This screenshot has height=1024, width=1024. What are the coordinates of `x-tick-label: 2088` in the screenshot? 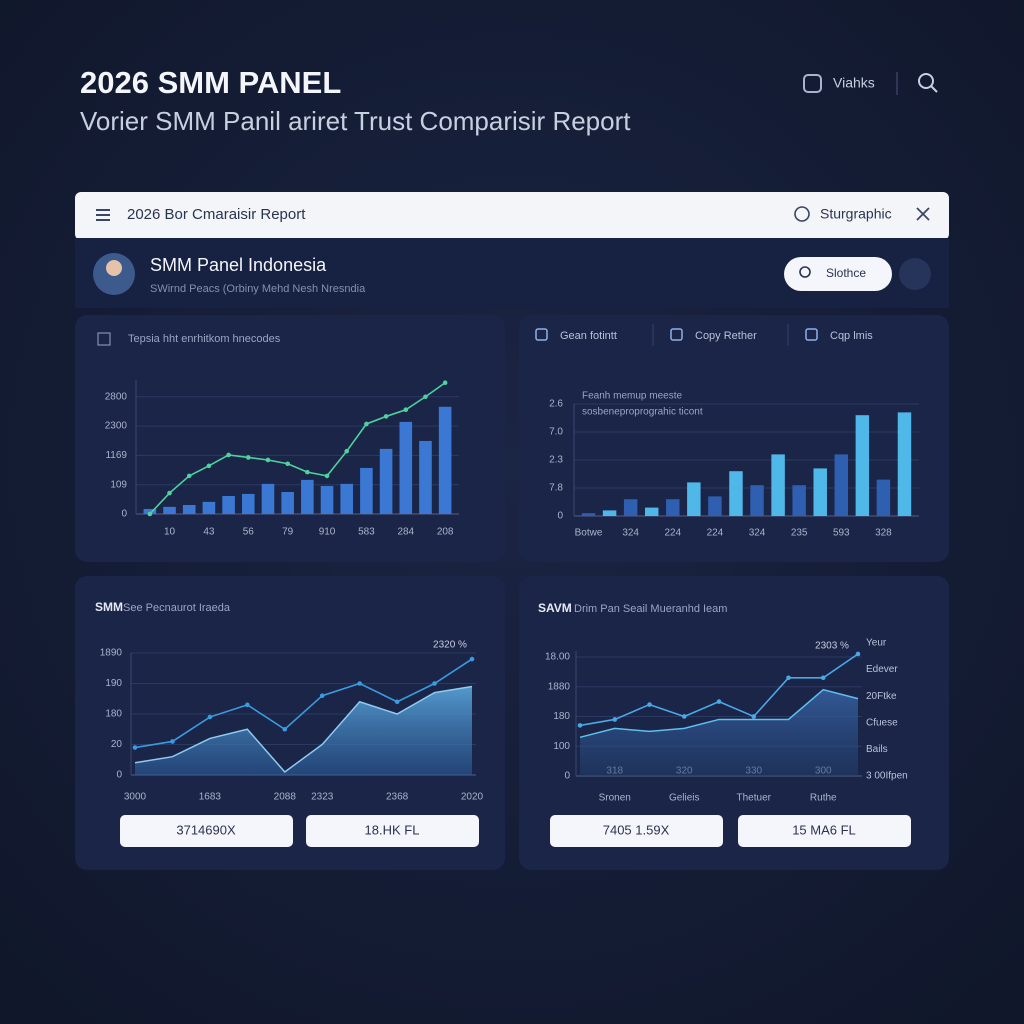 It's located at (285, 797).